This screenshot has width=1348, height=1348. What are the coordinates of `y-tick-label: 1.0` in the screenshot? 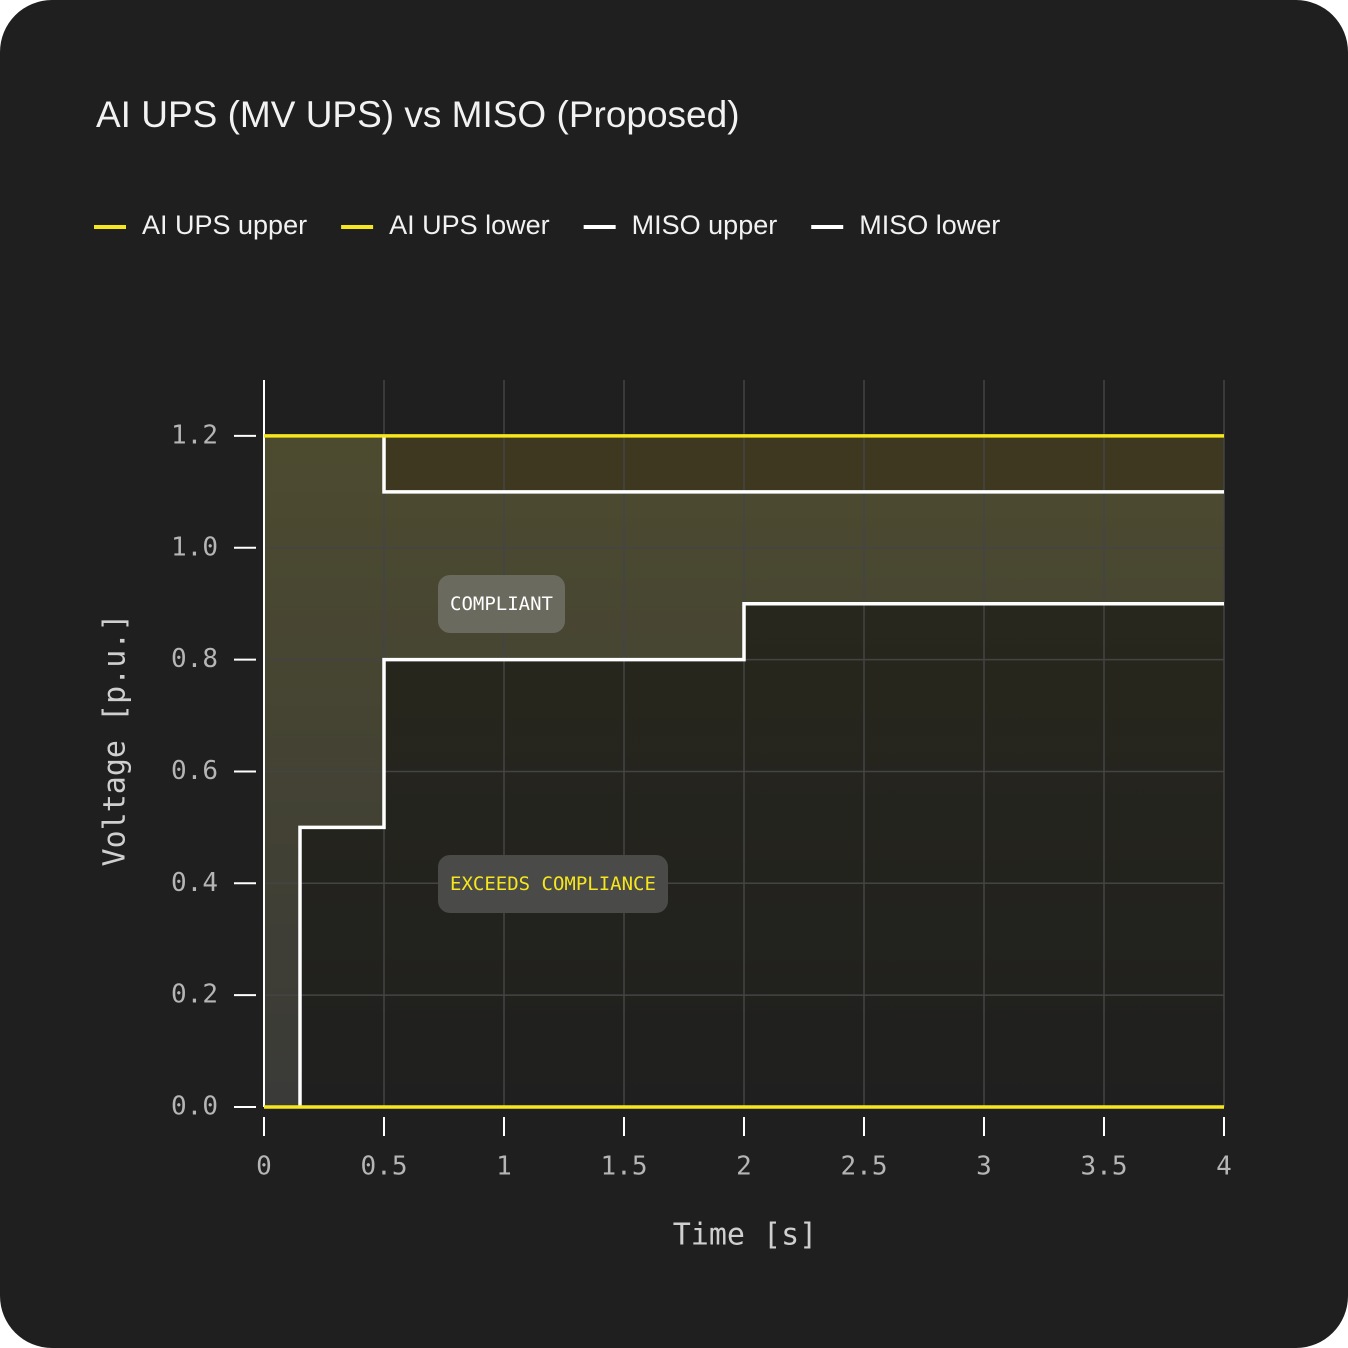 It's located at (194, 547).